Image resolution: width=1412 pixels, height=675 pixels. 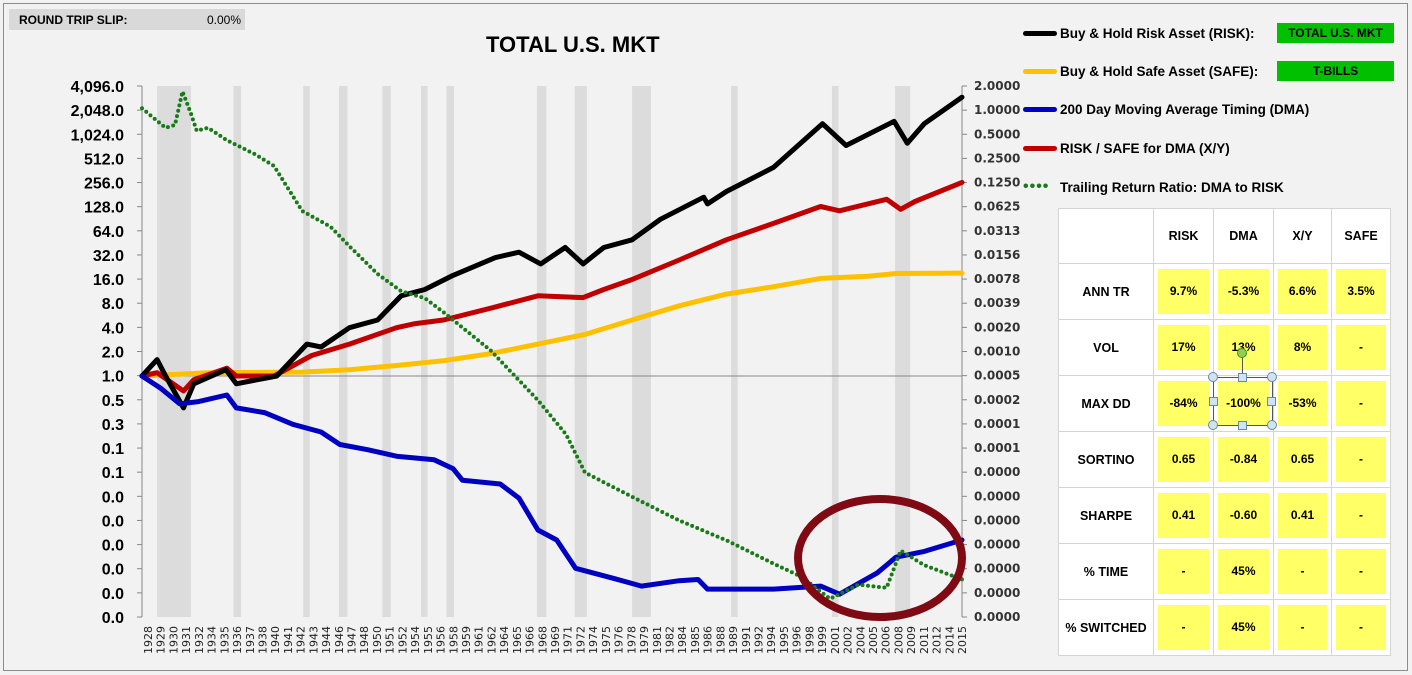 What do you see at coordinates (1243, 515) in the screenshot?
I see `value-cell: -0.60` at bounding box center [1243, 515].